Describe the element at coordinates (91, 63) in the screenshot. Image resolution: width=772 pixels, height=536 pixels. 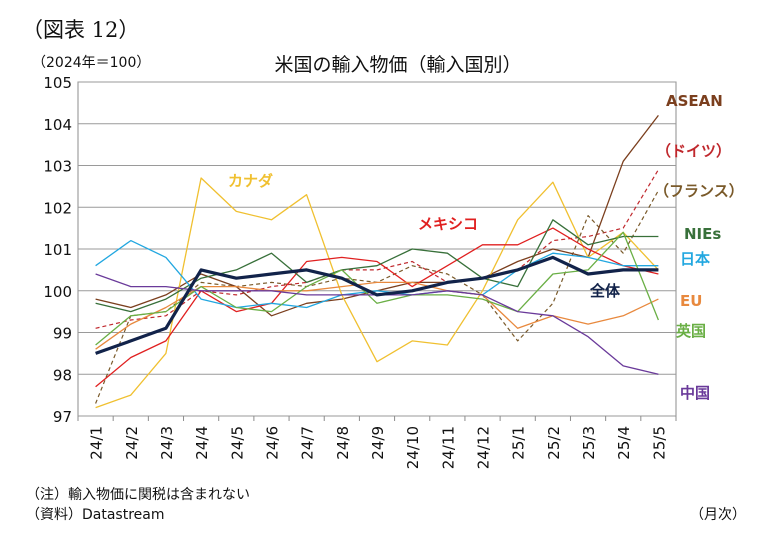
I see `unit-label: （2024年＝100）` at that location.